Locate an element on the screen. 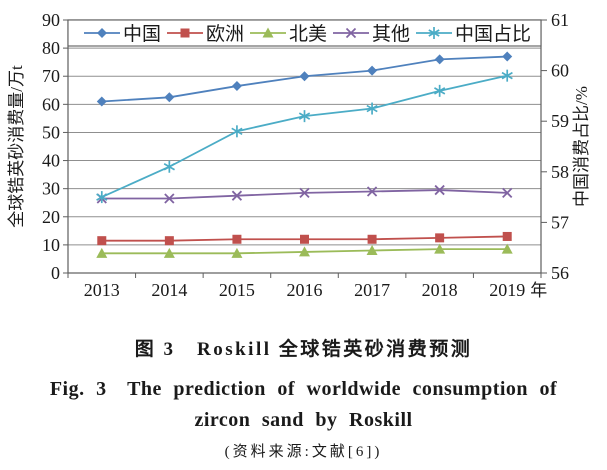 Image resolution: width=607 pixels, height=470 pixels. x-axis-unit-label: 年 is located at coordinates (538, 290).